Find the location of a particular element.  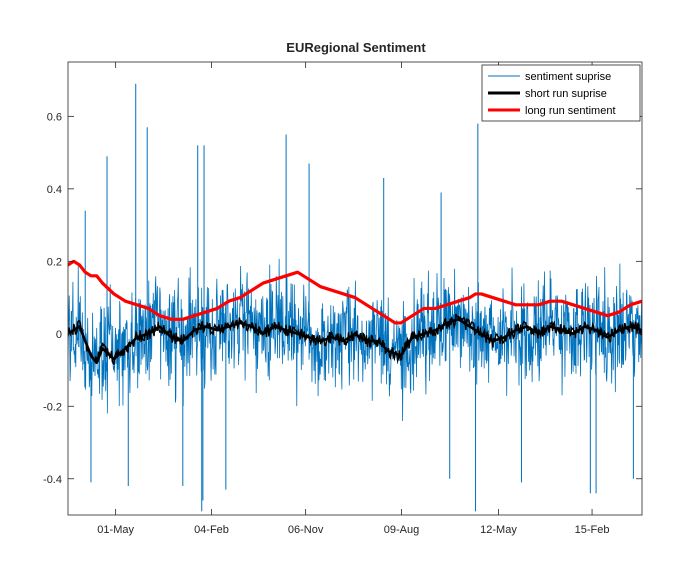

y-tick-label: 0.4 is located at coordinates (54, 190).